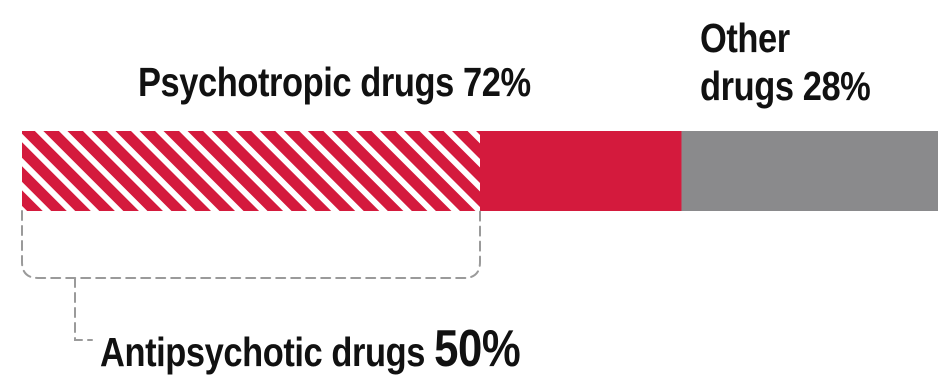 The height and width of the screenshot is (377, 949). I want to click on other-drugs-label-line1: Other, so click(745, 38).